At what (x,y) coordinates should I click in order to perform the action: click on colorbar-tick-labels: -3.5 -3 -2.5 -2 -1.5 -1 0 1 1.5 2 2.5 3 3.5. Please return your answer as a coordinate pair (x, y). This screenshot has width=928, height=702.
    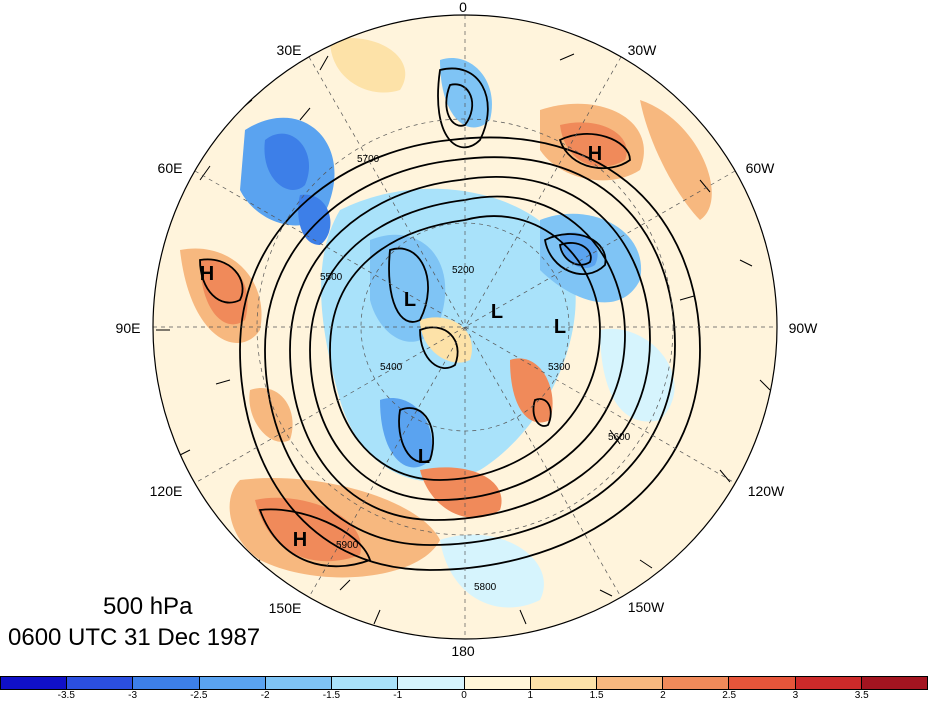
    Looking at the image, I should click on (464, 696).